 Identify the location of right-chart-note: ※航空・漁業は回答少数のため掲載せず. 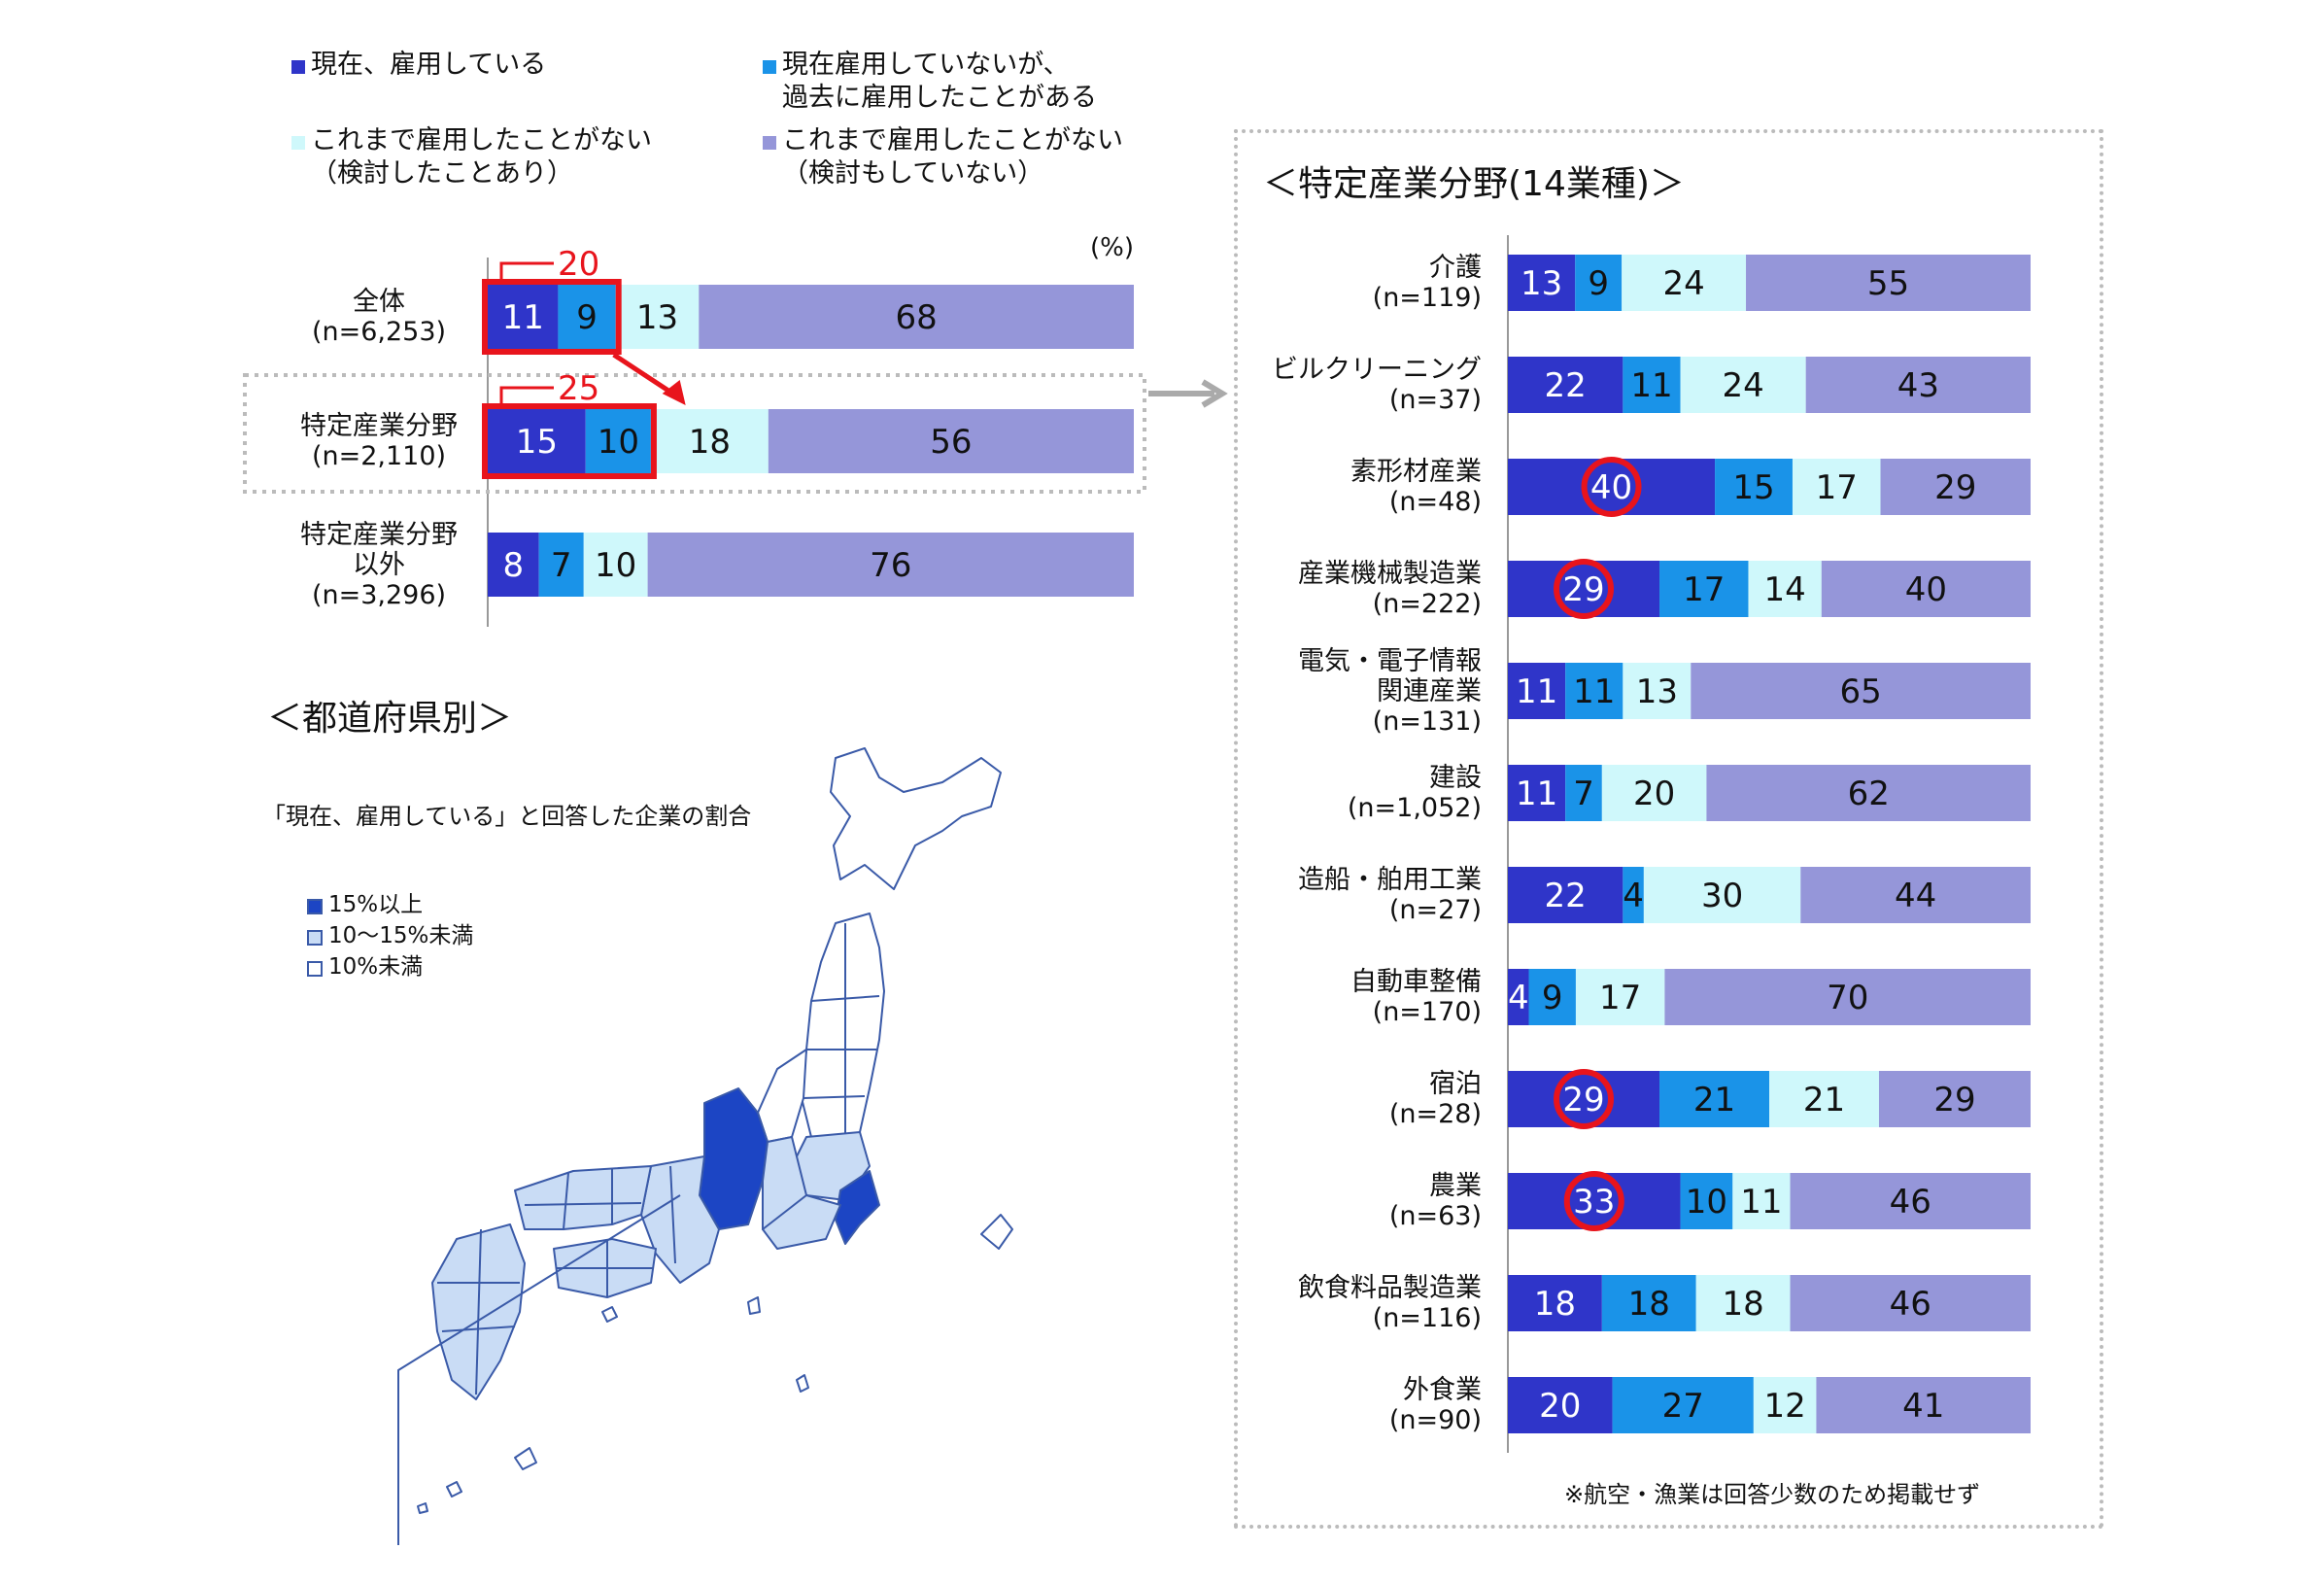
(1772, 1492).